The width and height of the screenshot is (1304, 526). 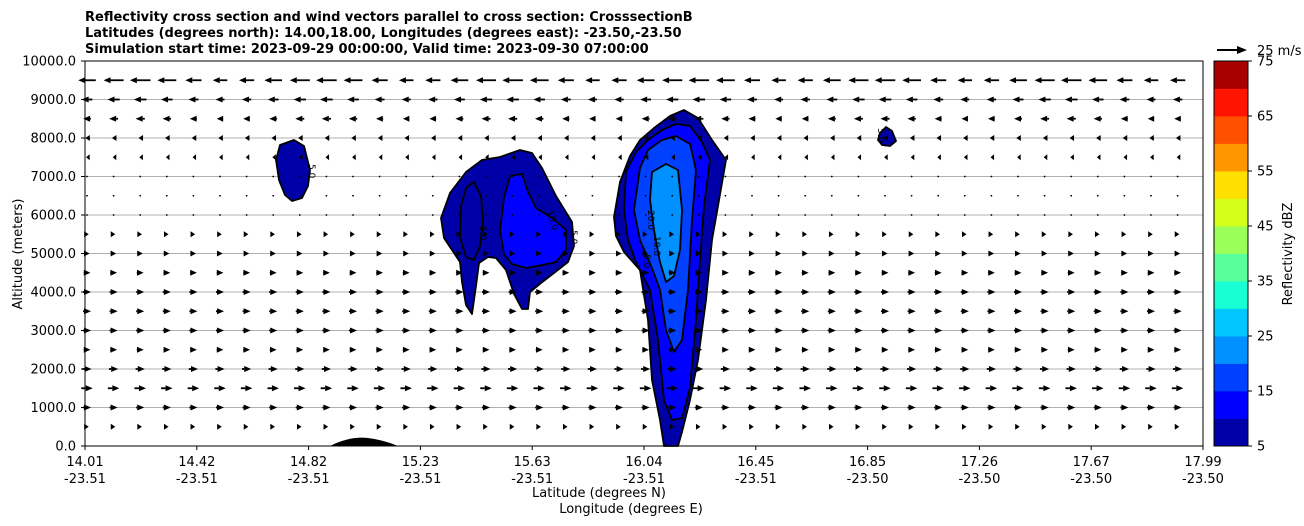 What do you see at coordinates (756, 479) in the screenshot?
I see `x-tick-lon-6: -23.51` at bounding box center [756, 479].